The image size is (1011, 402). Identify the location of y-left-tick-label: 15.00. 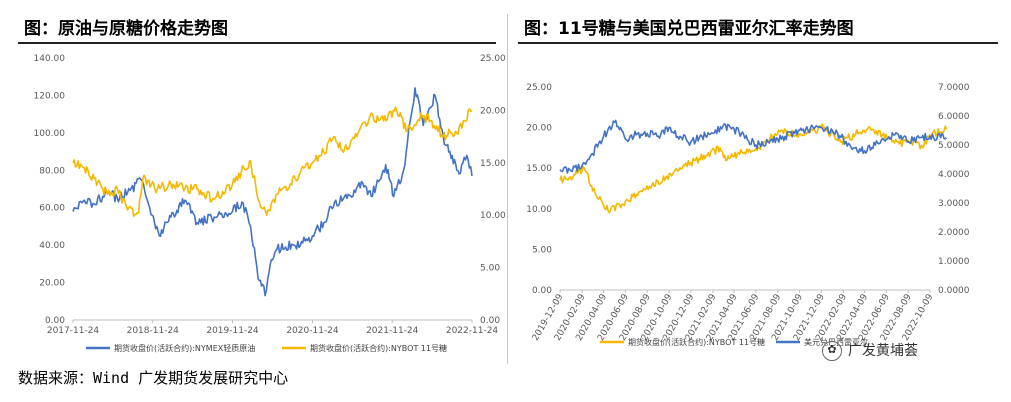
(539, 169).